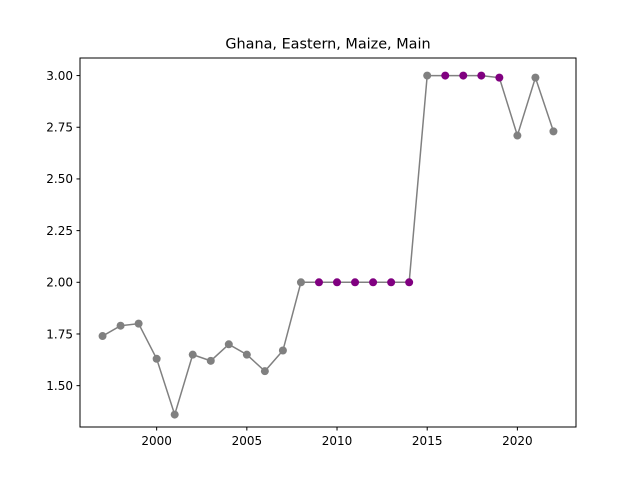  I want to click on y-tick-label: 2.25, so click(59, 231).